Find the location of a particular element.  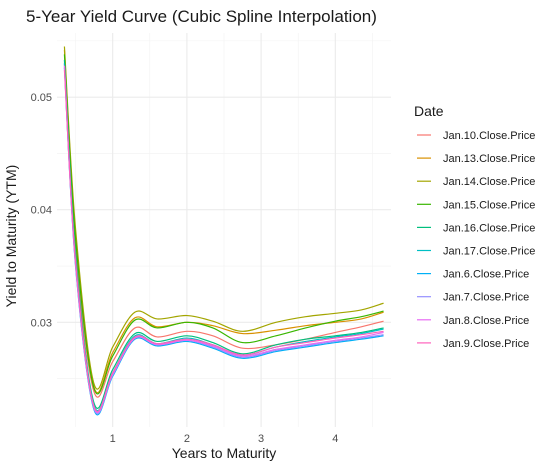

x-tick-label: 4 is located at coordinates (335, 439).